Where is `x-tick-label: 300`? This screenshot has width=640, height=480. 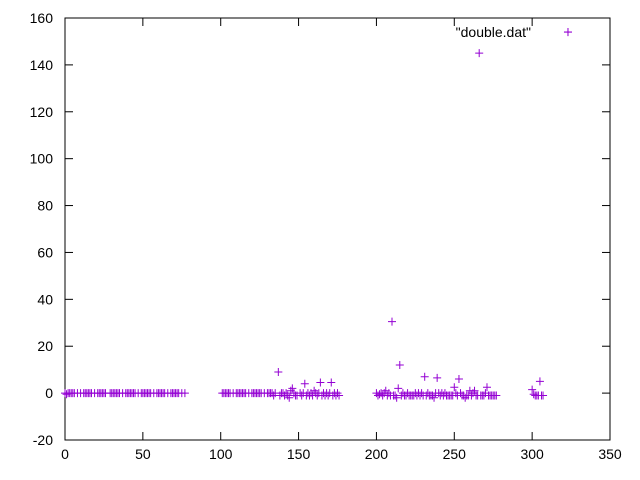 x-tick-label: 300 is located at coordinates (532, 454).